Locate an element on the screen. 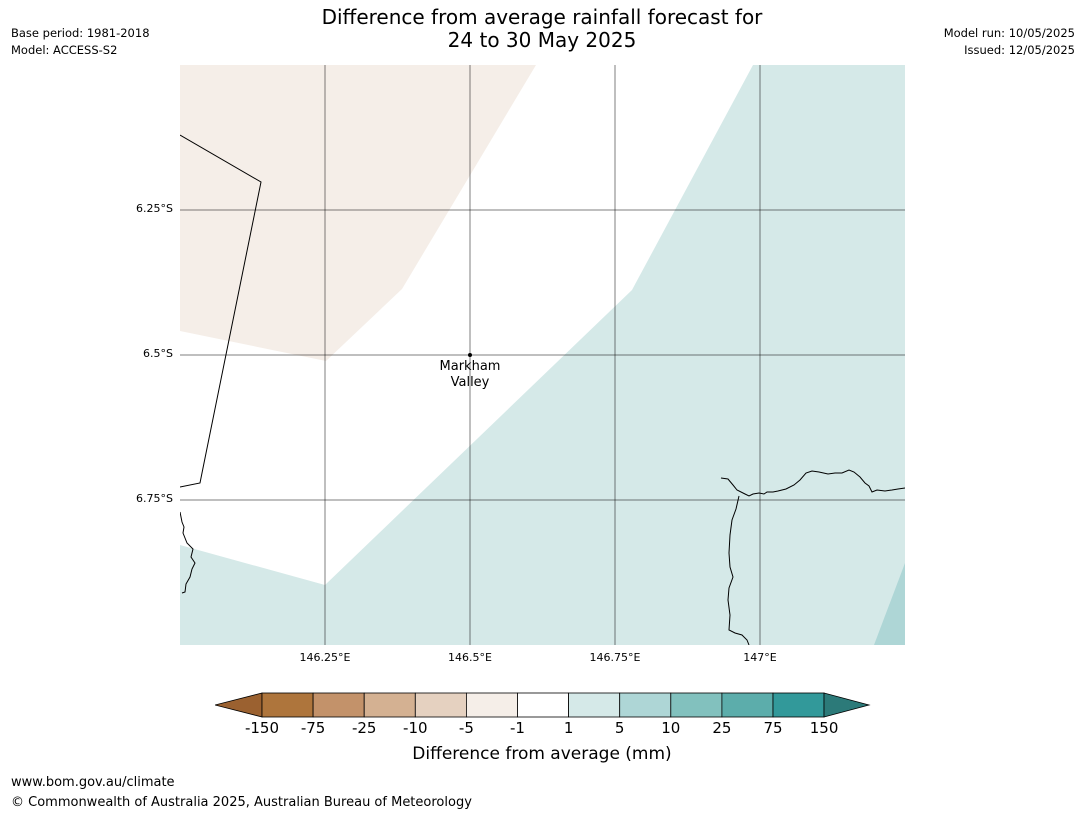 The height and width of the screenshot is (816, 1085). colorbar-title: Difference from average (mm) is located at coordinates (542, 754).